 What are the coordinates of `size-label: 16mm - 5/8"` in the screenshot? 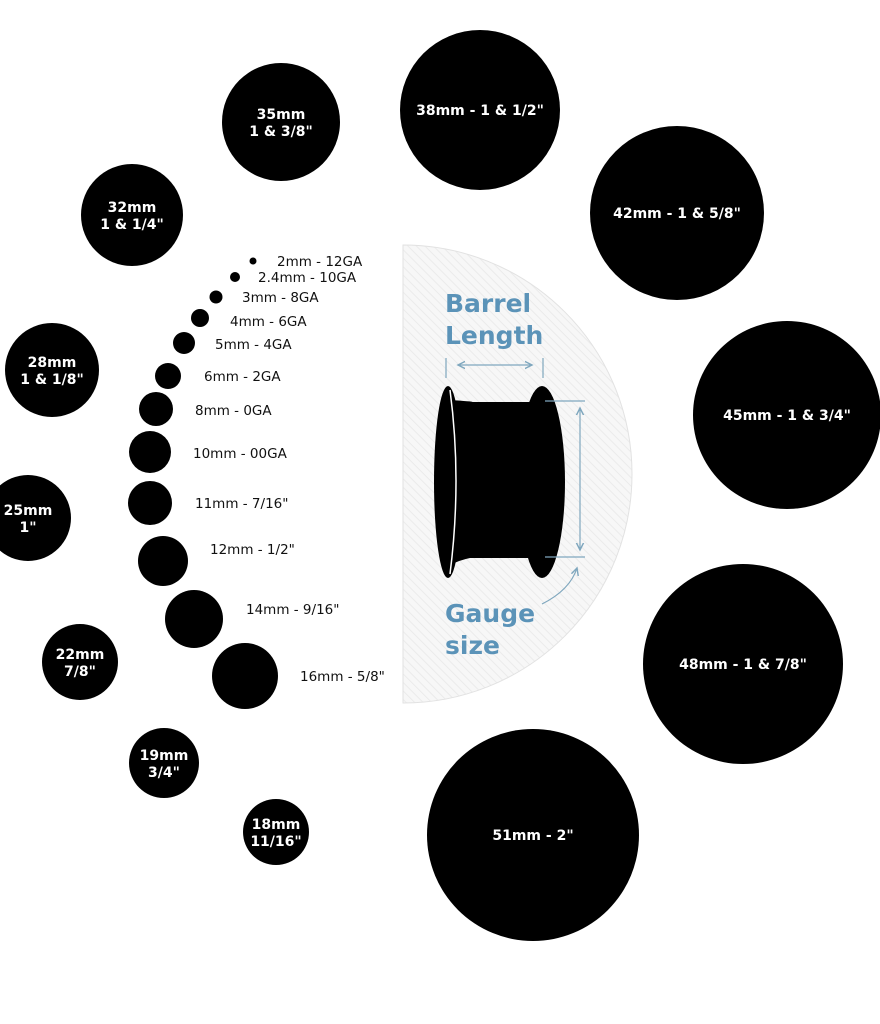 It's located at (342, 677).